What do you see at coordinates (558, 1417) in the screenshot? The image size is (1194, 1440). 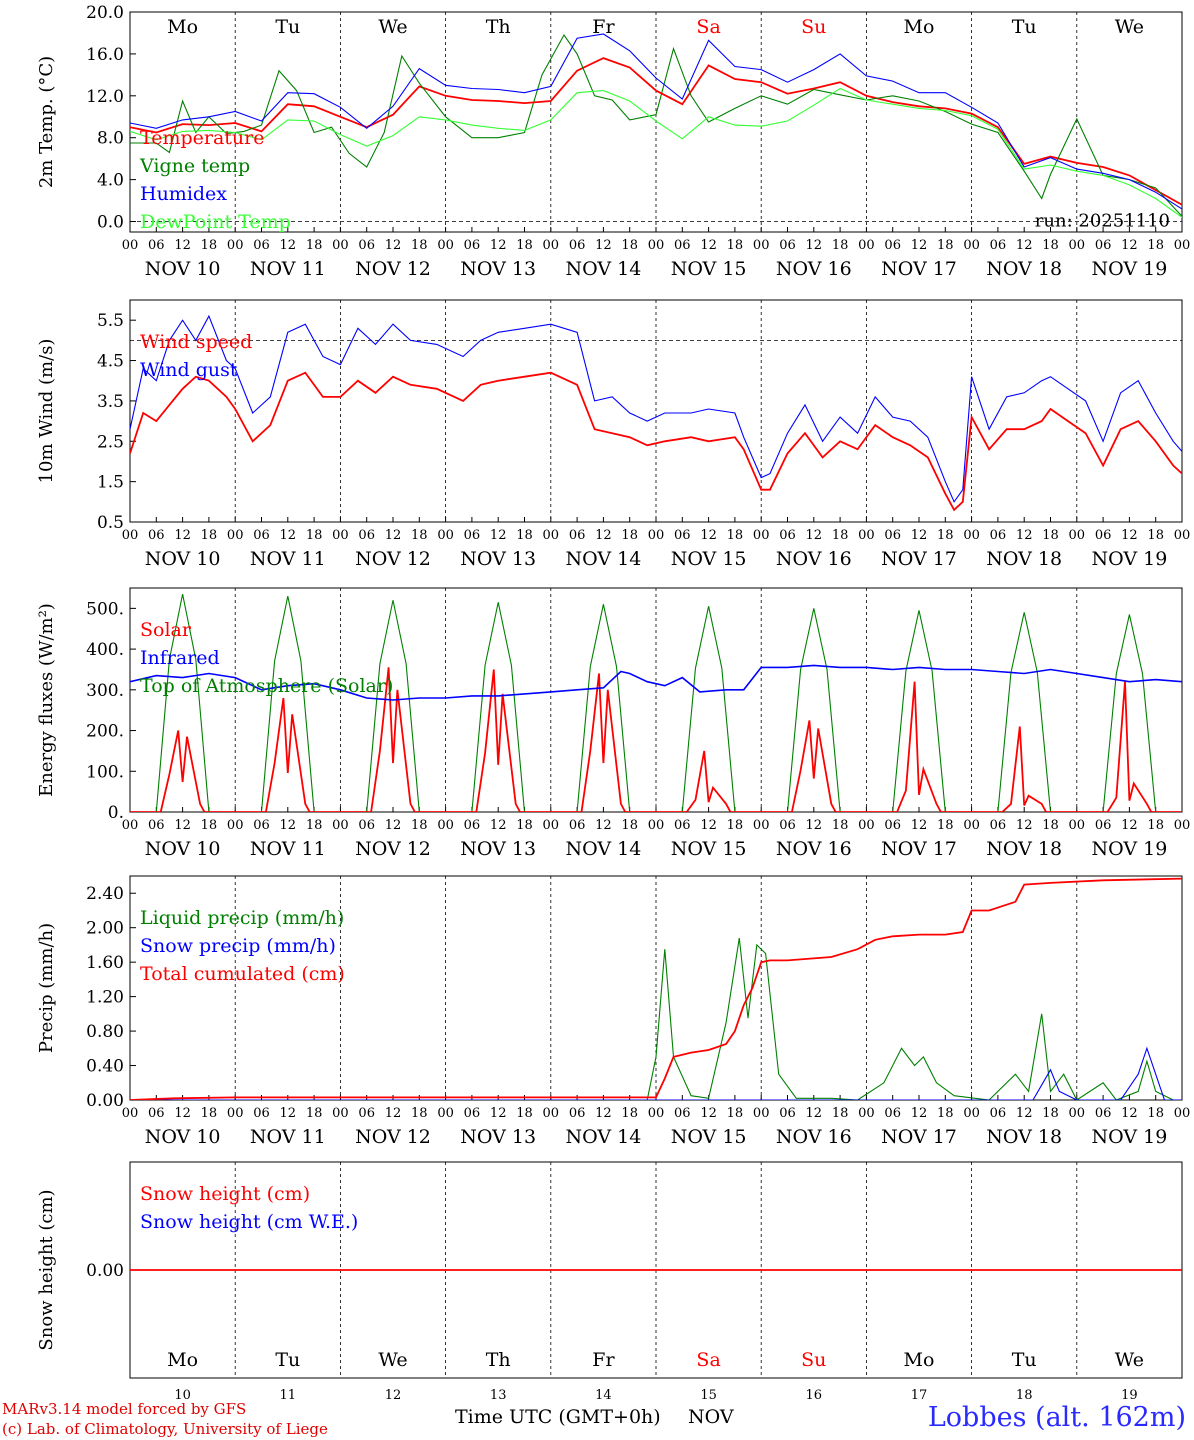 I see `time-axis-label: Time UTC (GMT+0h)` at bounding box center [558, 1417].